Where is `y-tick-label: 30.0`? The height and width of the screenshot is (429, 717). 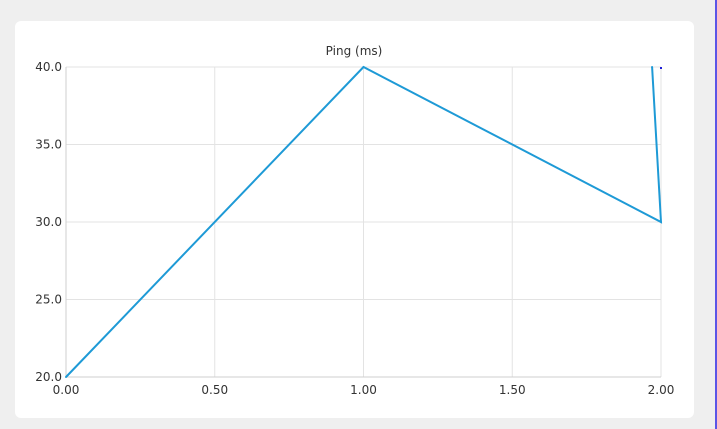 y-tick-label: 30.0 is located at coordinates (48, 222).